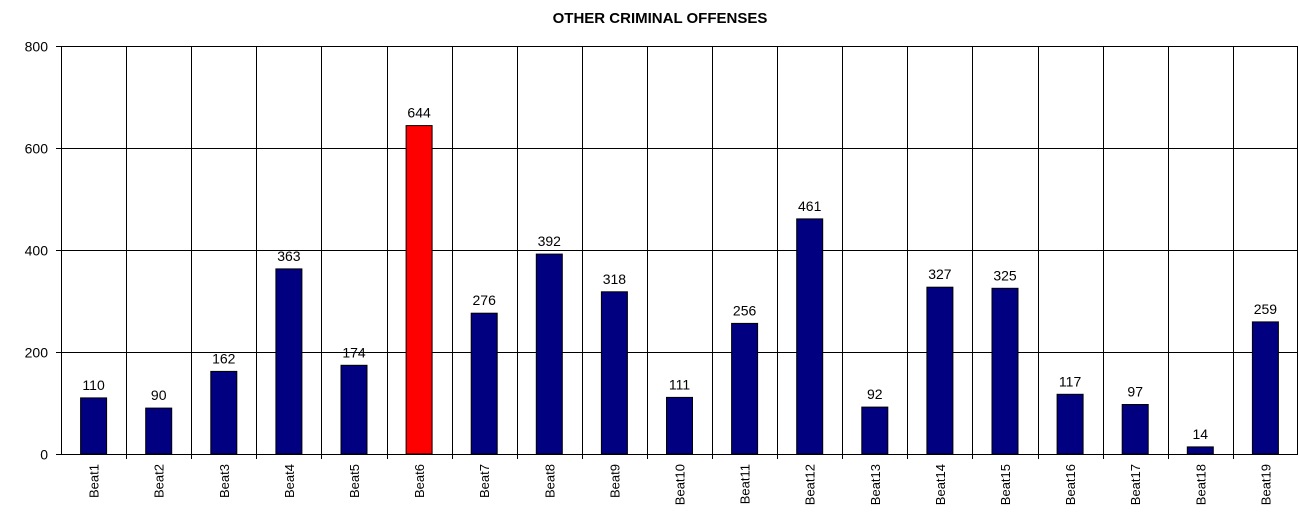 This screenshot has width=1299, height=520. Describe the element at coordinates (485, 300) in the screenshot. I see `data-label-beat7: 276` at that location.